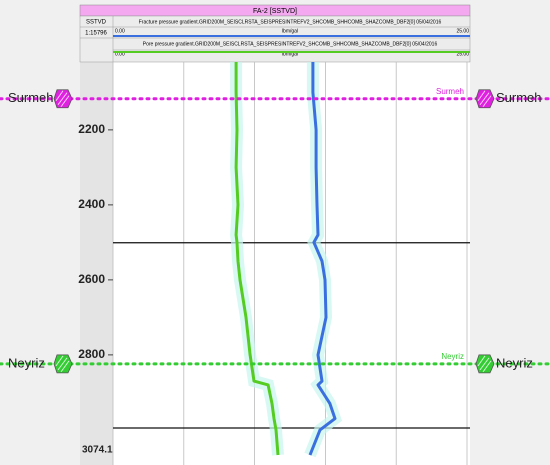  Describe the element at coordinates (96, 263) in the screenshot. I see `depth-column` at that location.